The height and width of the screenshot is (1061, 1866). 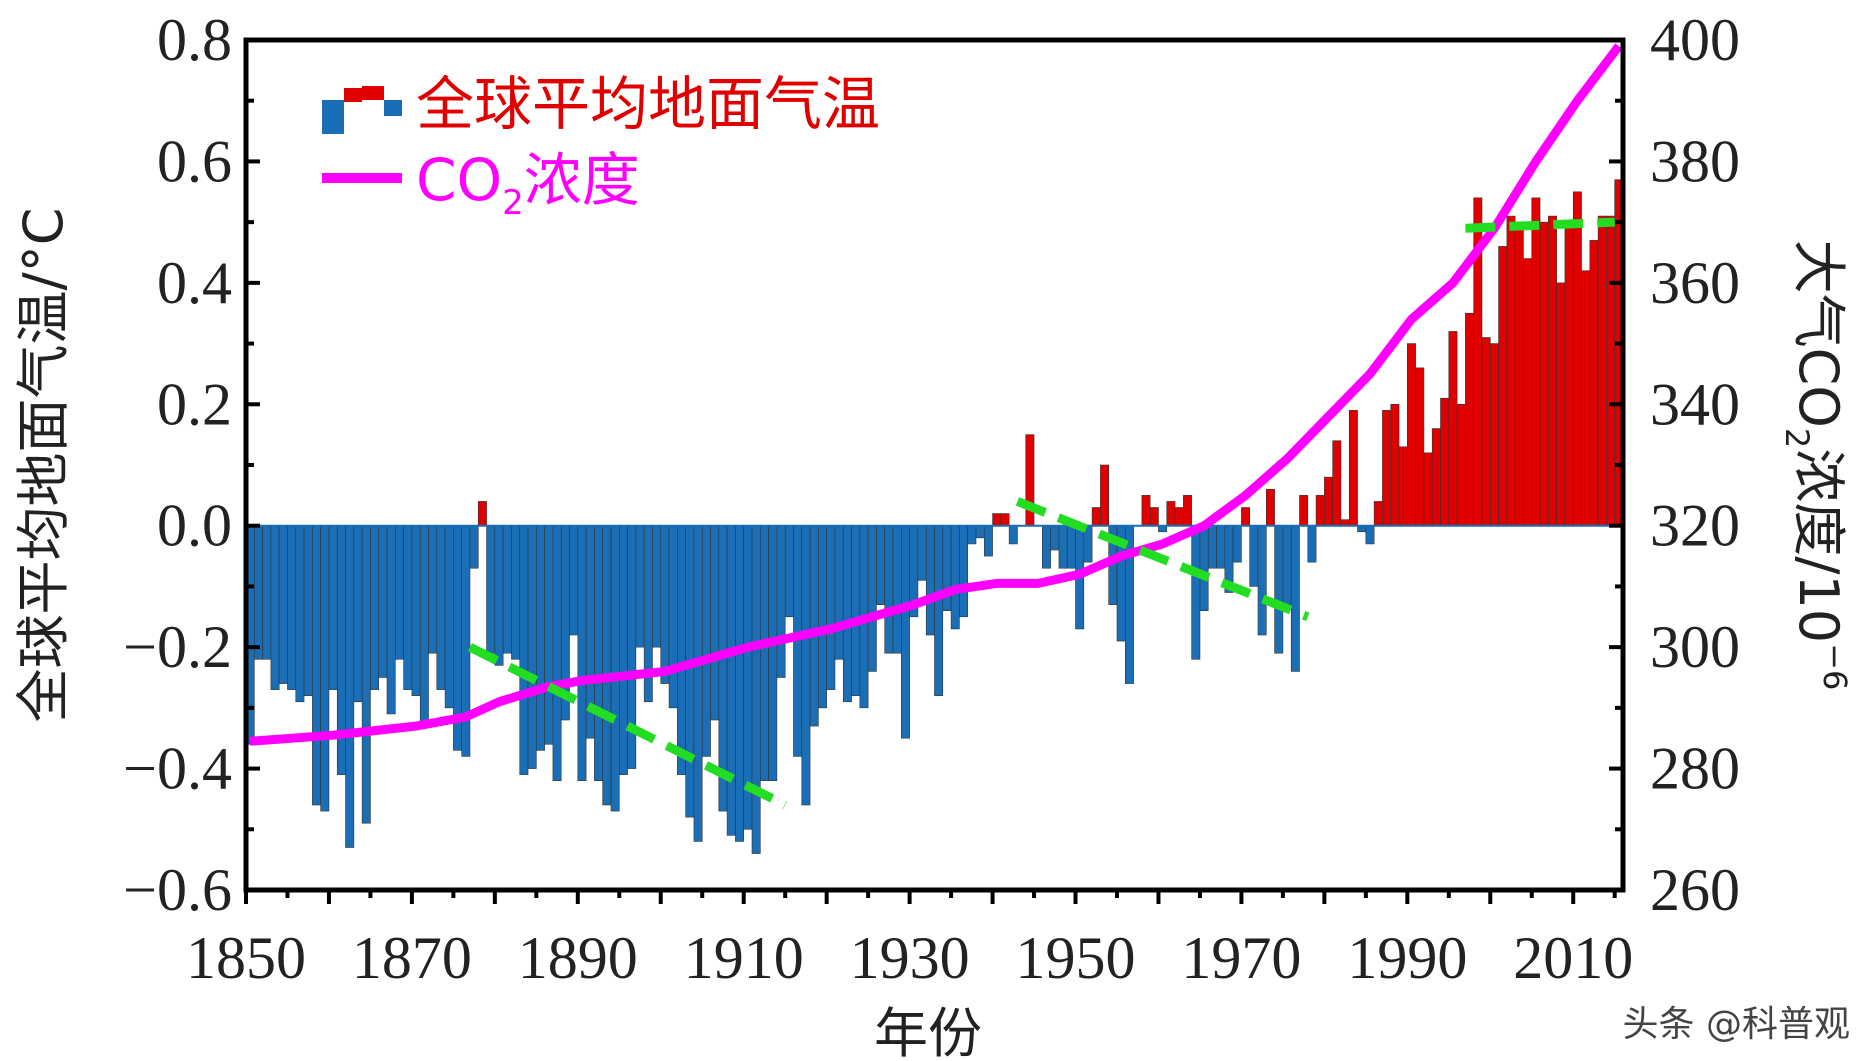 I want to click on temperature-bar-1966, so click(x=1212, y=547).